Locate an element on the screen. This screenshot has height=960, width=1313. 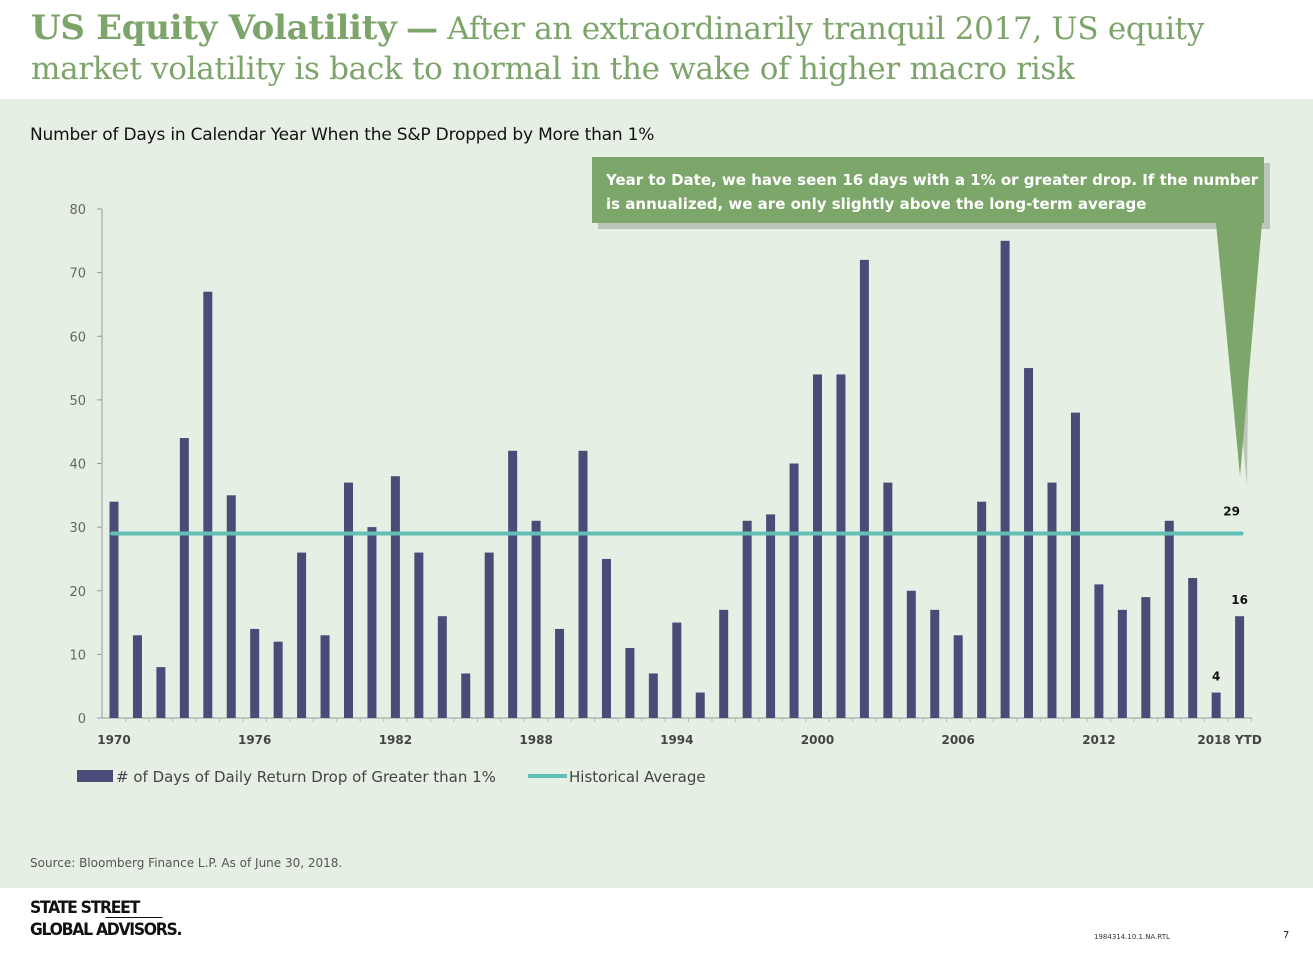
state-street-logo: STATE STREET GLOBAL ADVISORS. is located at coordinates (106, 919).